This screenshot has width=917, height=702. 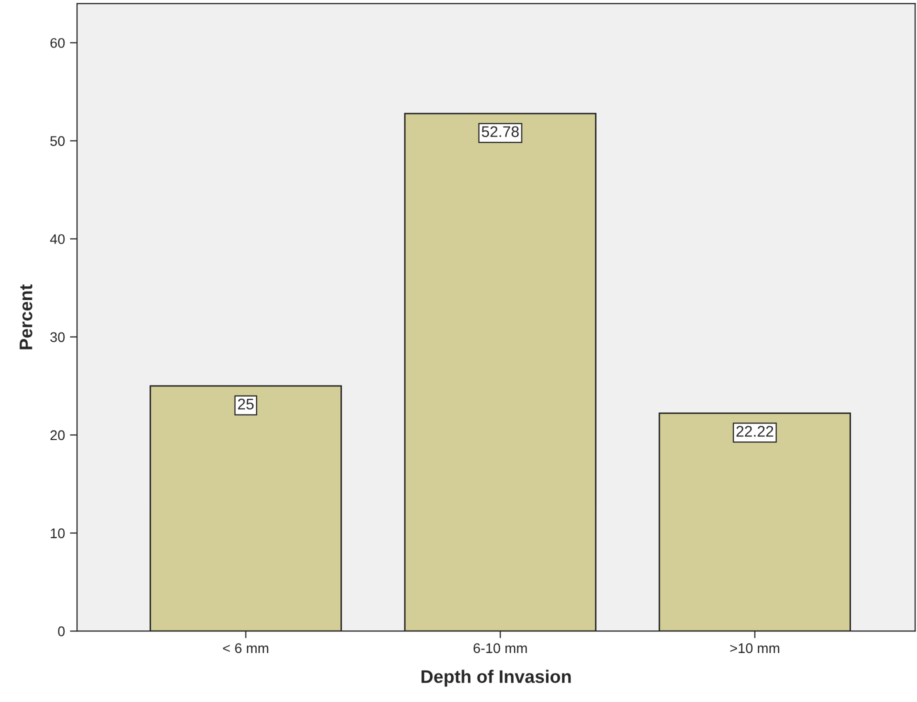 I want to click on y-tick-label: 30, so click(x=57, y=337).